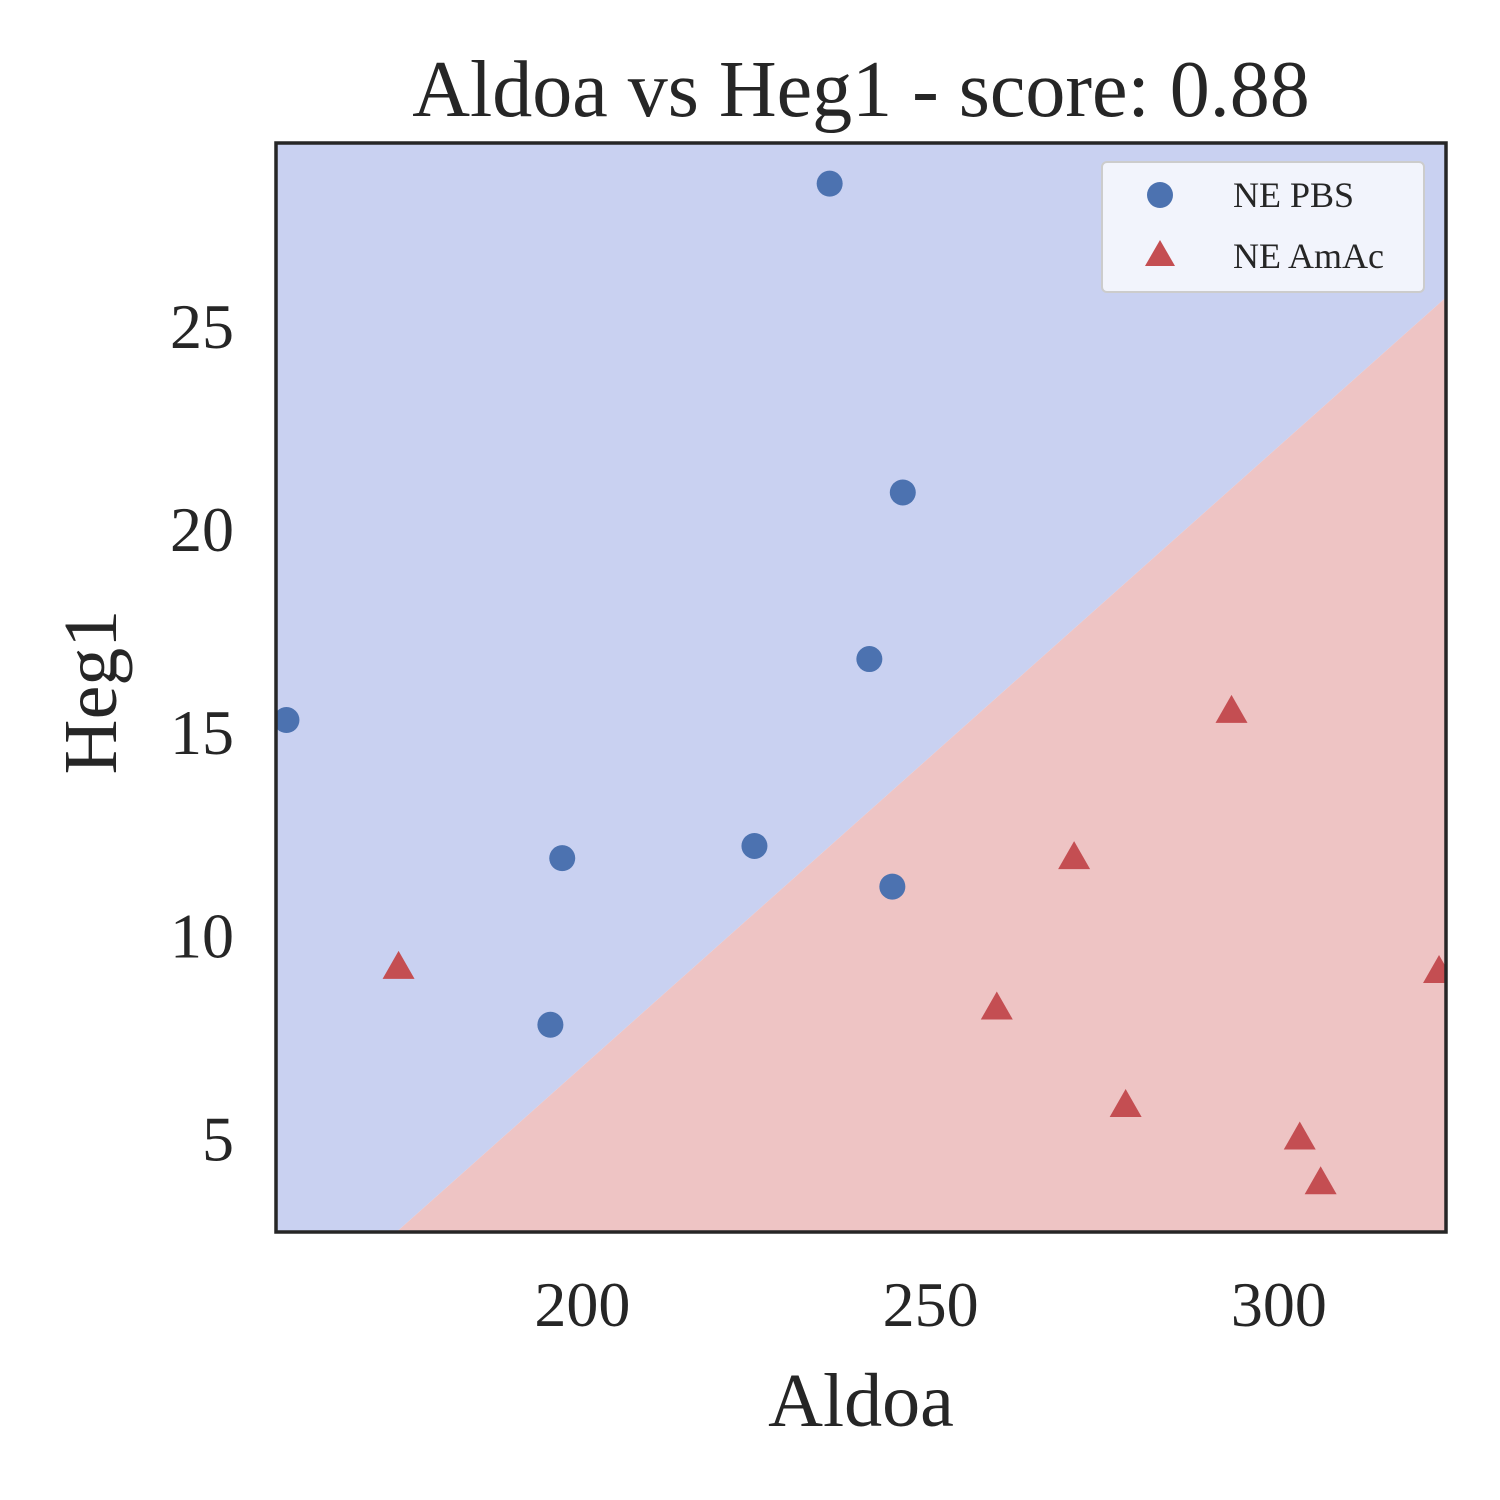 This screenshot has height=1500, width=1500. I want to click on legend-marker-ne-amac, so click(1160, 253).